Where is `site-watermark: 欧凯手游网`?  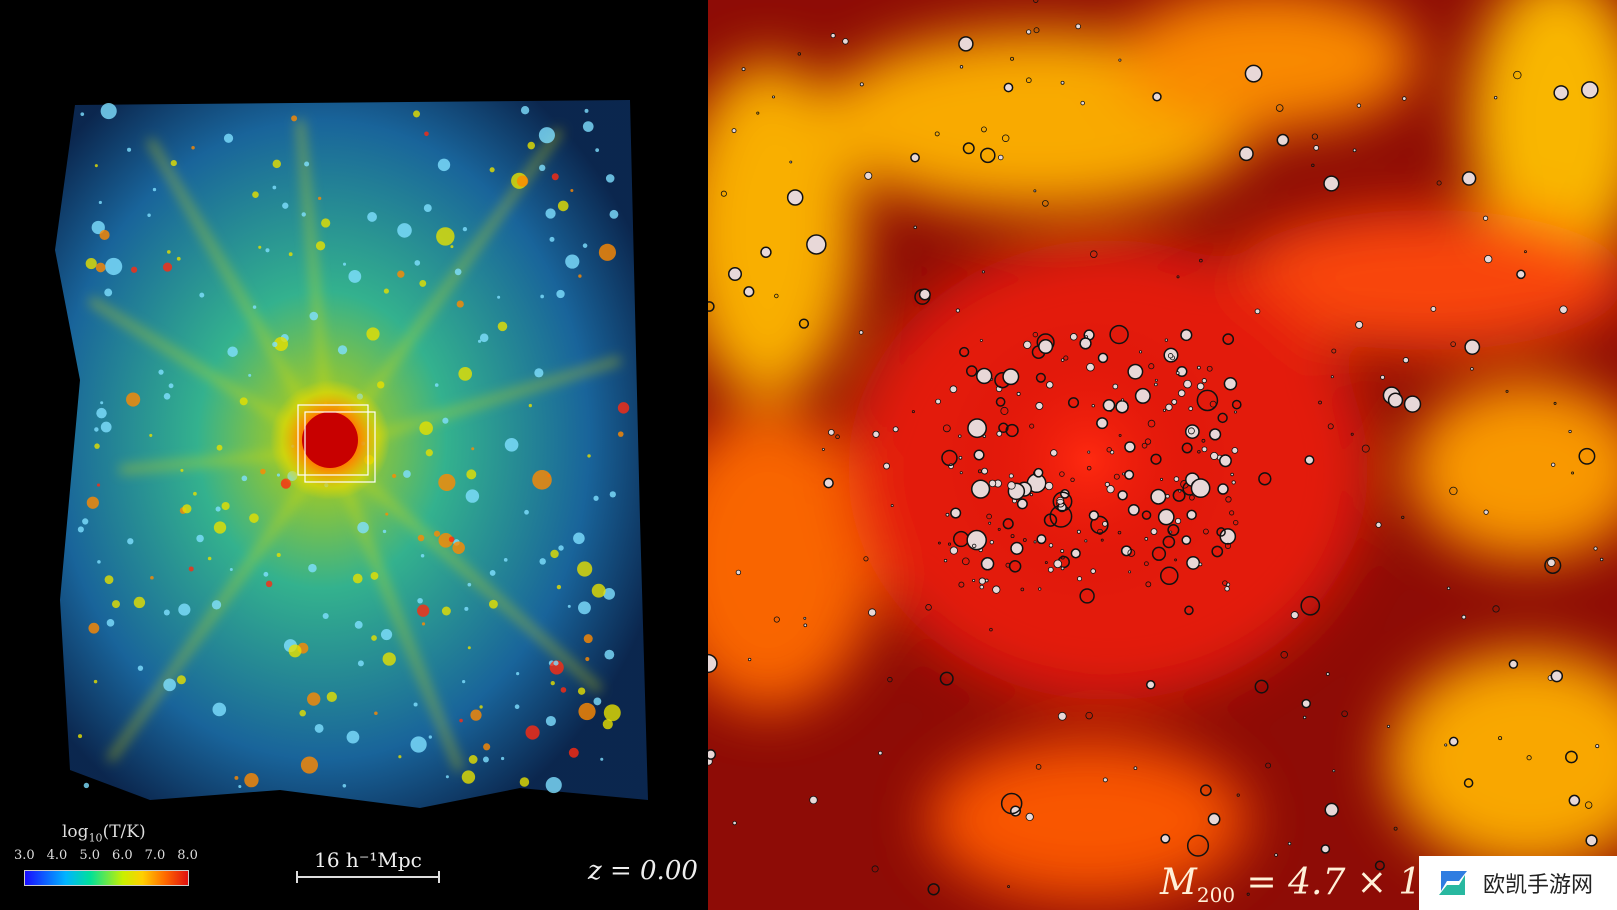 site-watermark: 欧凯手游网 is located at coordinates (1518, 883).